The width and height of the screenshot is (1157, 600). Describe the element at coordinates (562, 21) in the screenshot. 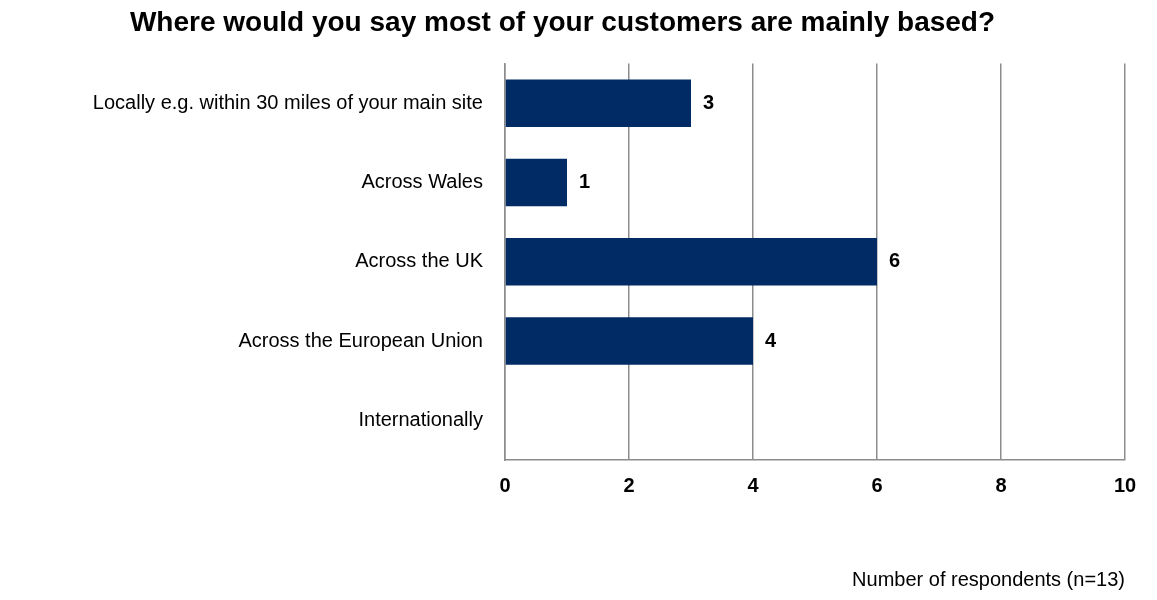

I see `chart-title: Where would you say most of your customers are mainly based?` at that location.